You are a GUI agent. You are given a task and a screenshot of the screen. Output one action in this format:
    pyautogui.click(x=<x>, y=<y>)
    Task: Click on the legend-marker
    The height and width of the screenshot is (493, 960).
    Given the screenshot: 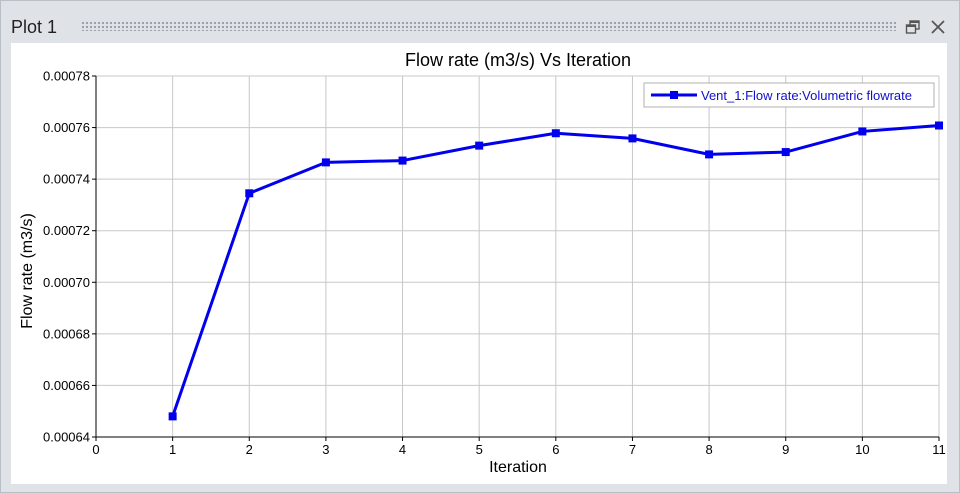 What is the action you would take?
    pyautogui.click(x=674, y=95)
    